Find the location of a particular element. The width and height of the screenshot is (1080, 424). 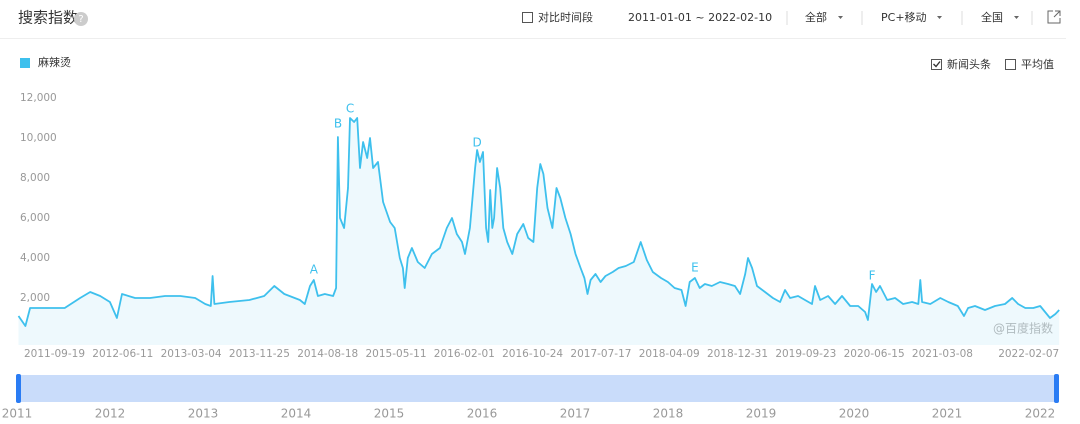

y-tick-label: 10,000 is located at coordinates (38, 138).